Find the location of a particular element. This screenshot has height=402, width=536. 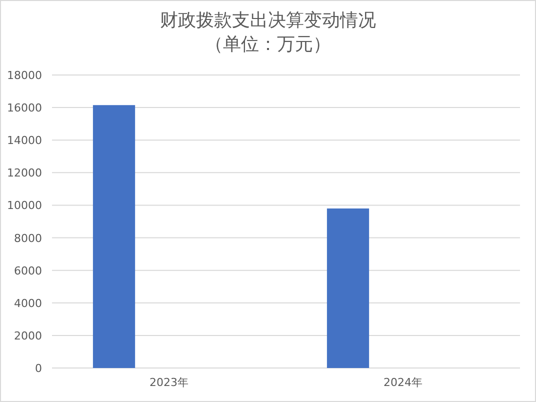

y-tick-label: 6000 is located at coordinates (28, 271).